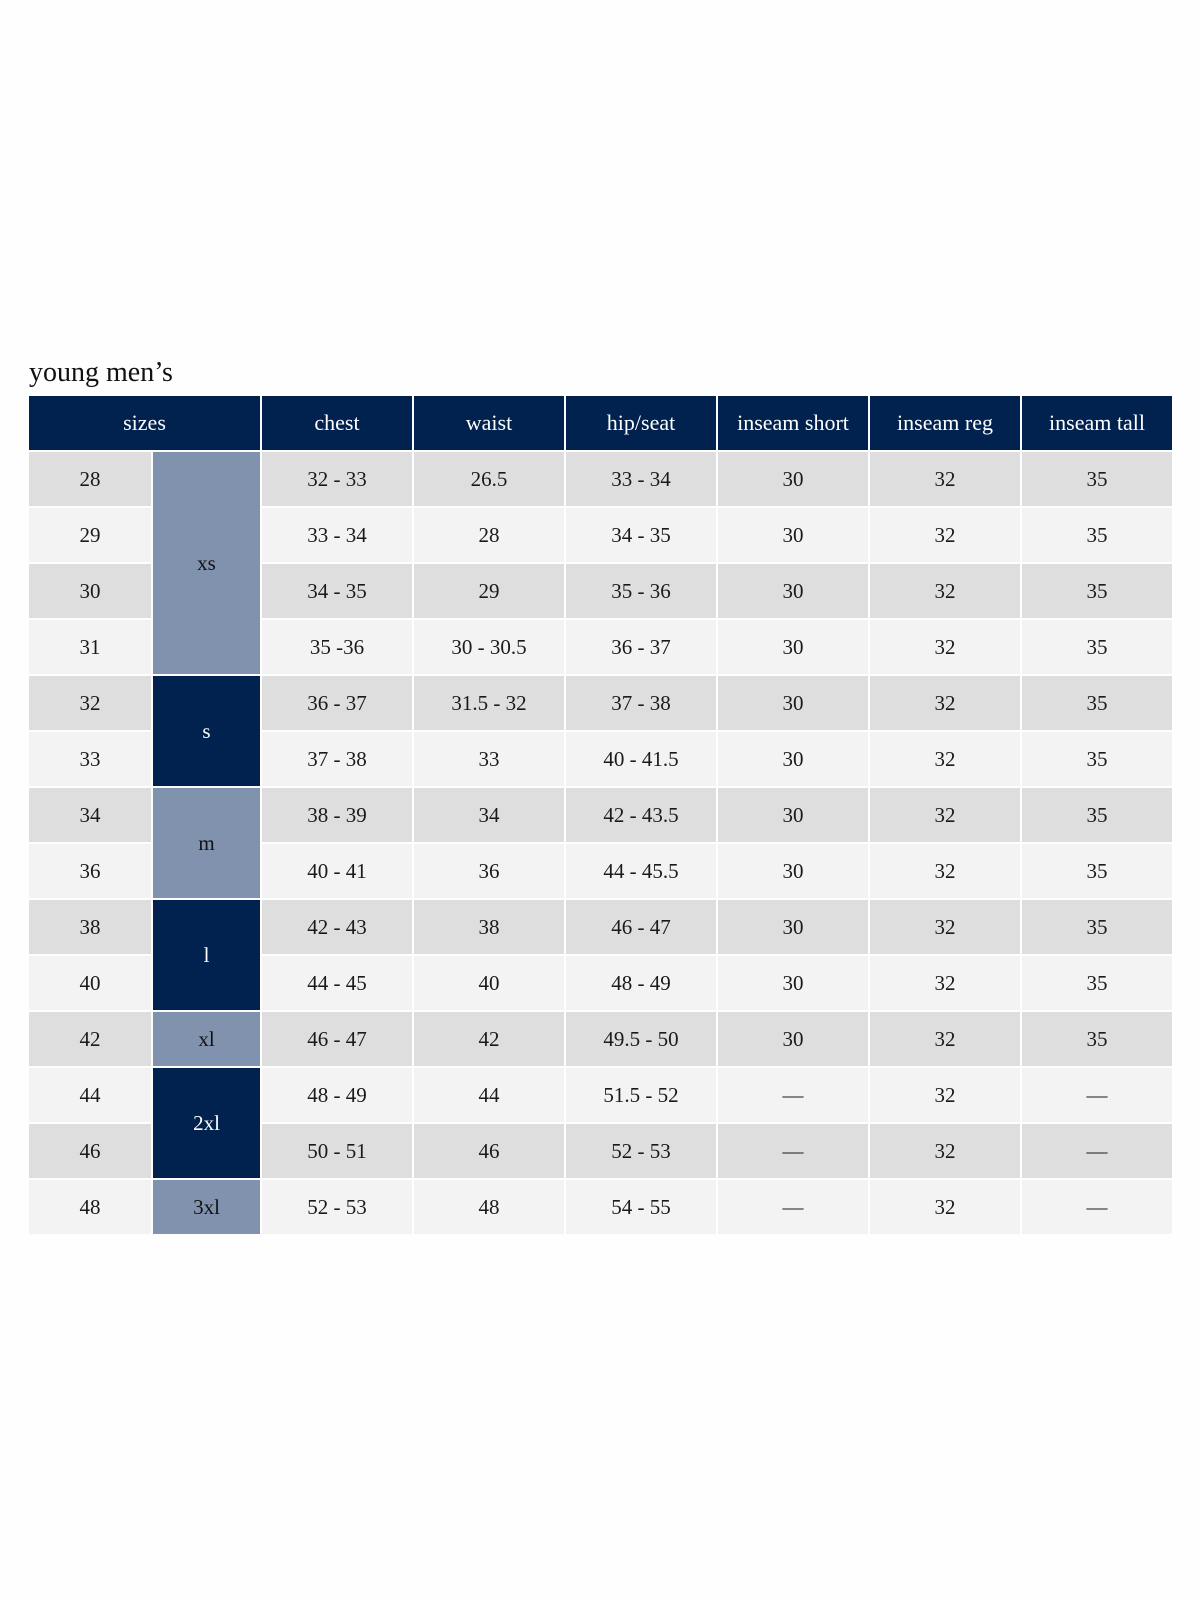 This screenshot has width=1200, height=1600. Describe the element at coordinates (90, 759) in the screenshot. I see `numeric-size-cell: 33` at that location.